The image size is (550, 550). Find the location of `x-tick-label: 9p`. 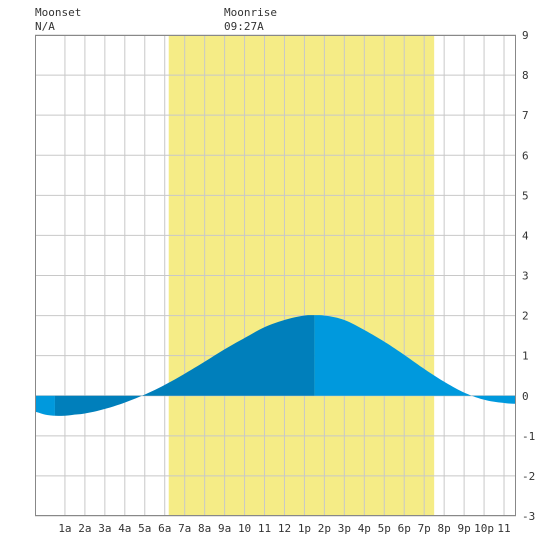

x-tick-label: 9p is located at coordinates (463, 528).